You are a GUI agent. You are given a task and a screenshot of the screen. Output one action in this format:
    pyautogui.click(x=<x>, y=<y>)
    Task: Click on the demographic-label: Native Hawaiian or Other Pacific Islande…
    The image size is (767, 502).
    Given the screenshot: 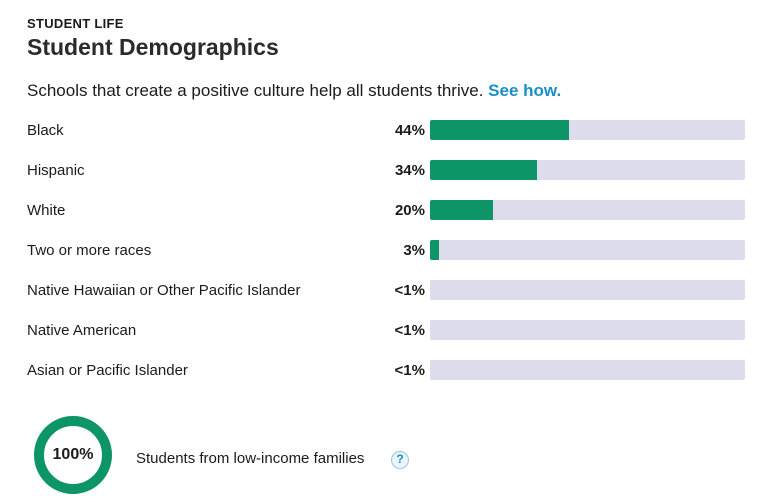 What is the action you would take?
    pyautogui.click(x=164, y=290)
    